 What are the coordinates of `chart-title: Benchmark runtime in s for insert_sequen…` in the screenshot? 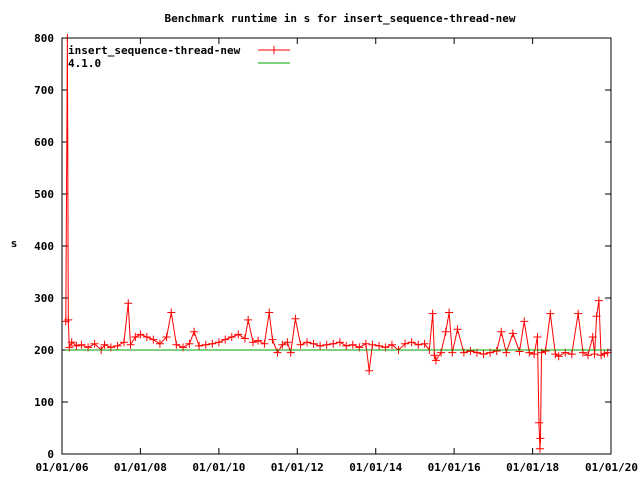 It's located at (340, 18).